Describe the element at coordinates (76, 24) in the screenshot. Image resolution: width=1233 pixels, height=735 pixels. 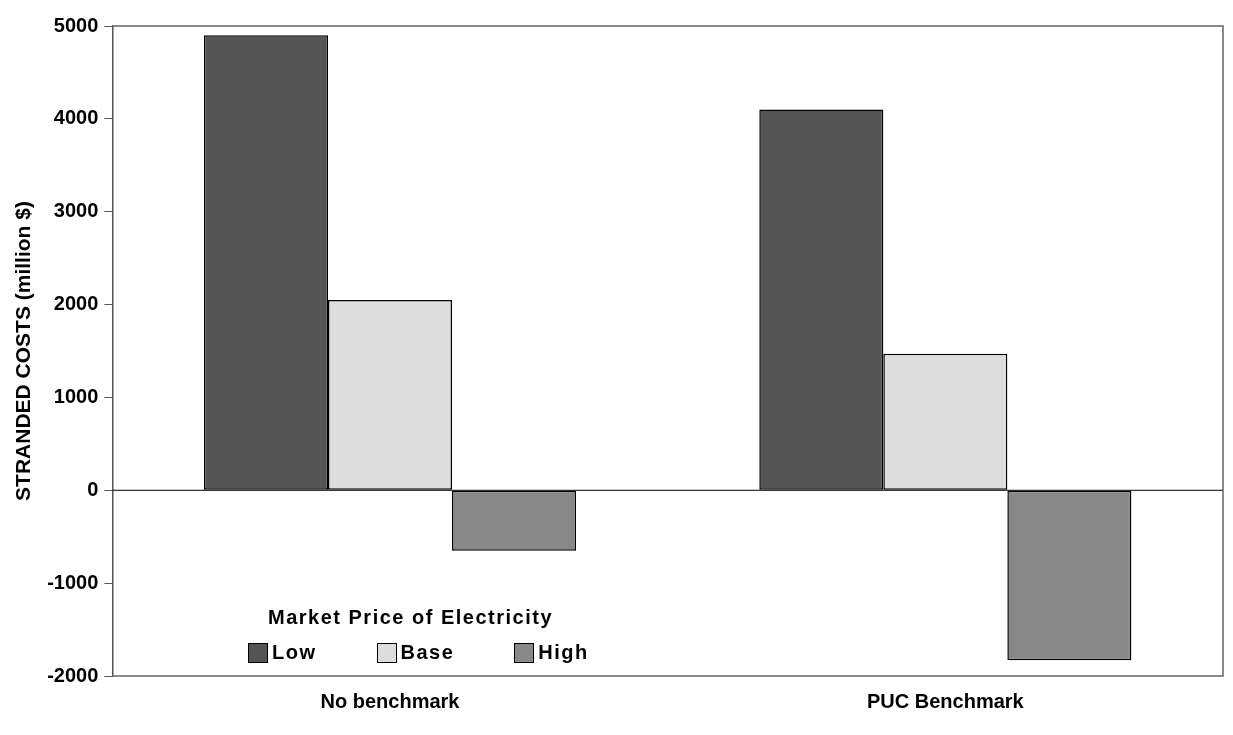
I see `y-tick-label: 5000` at that location.